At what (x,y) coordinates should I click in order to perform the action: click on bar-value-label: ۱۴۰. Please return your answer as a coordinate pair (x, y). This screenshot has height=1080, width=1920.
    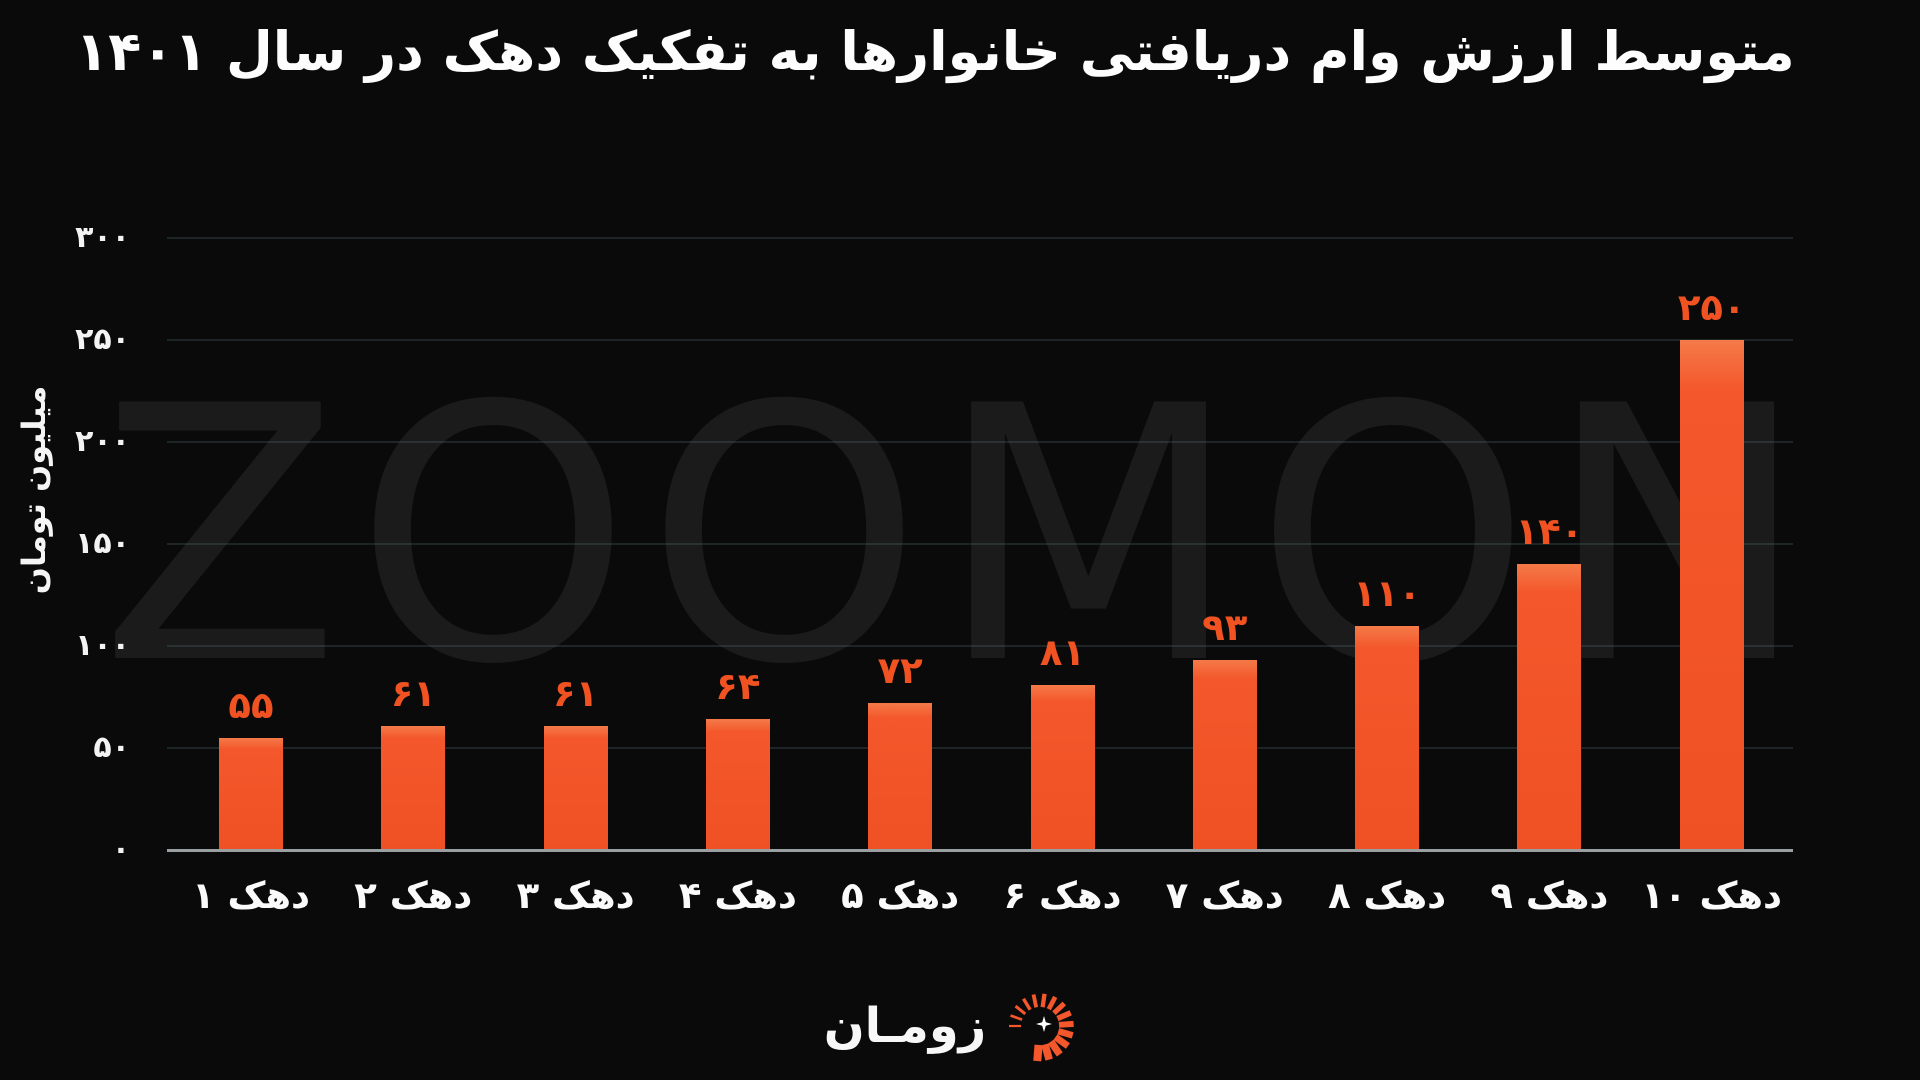
    Looking at the image, I should click on (1549, 532).